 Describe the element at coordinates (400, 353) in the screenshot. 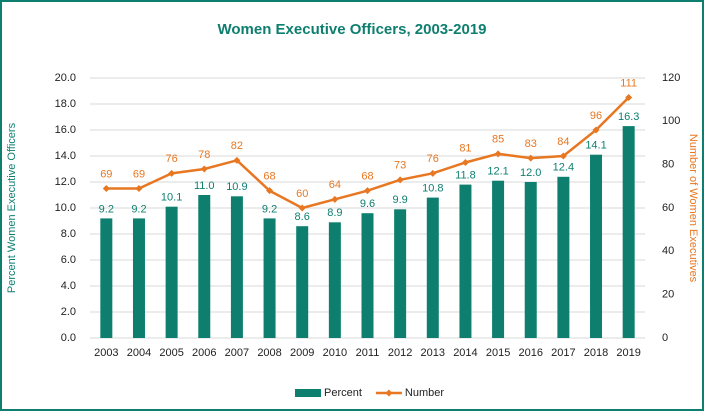

I see `x-tick-label: 2012` at that location.